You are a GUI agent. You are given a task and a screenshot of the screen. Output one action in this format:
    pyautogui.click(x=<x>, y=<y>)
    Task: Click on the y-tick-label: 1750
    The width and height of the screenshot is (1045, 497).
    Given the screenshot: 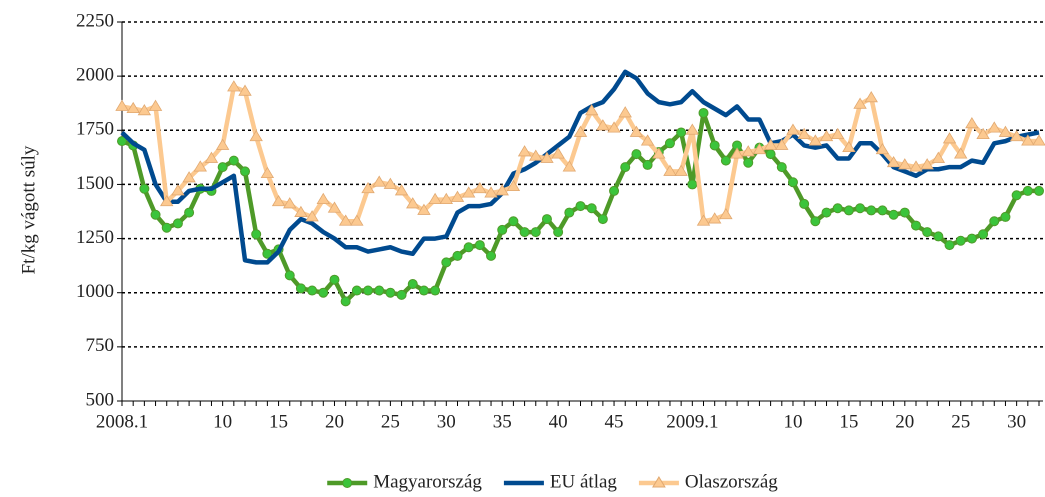 What is the action you would take?
    pyautogui.click(x=95, y=129)
    